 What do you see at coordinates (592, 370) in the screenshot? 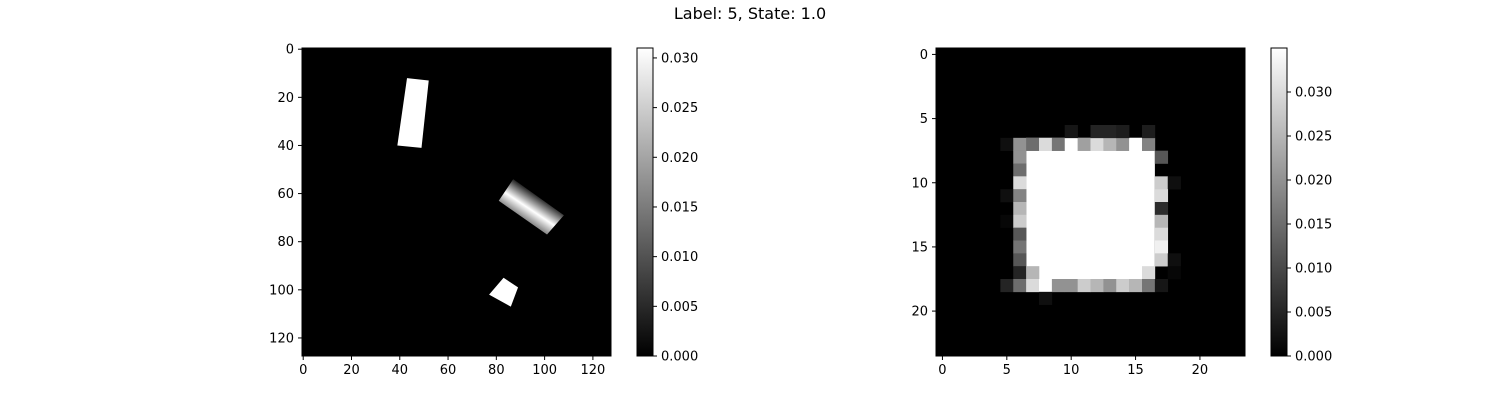
I see `x-tick-label: 120` at bounding box center [592, 370].